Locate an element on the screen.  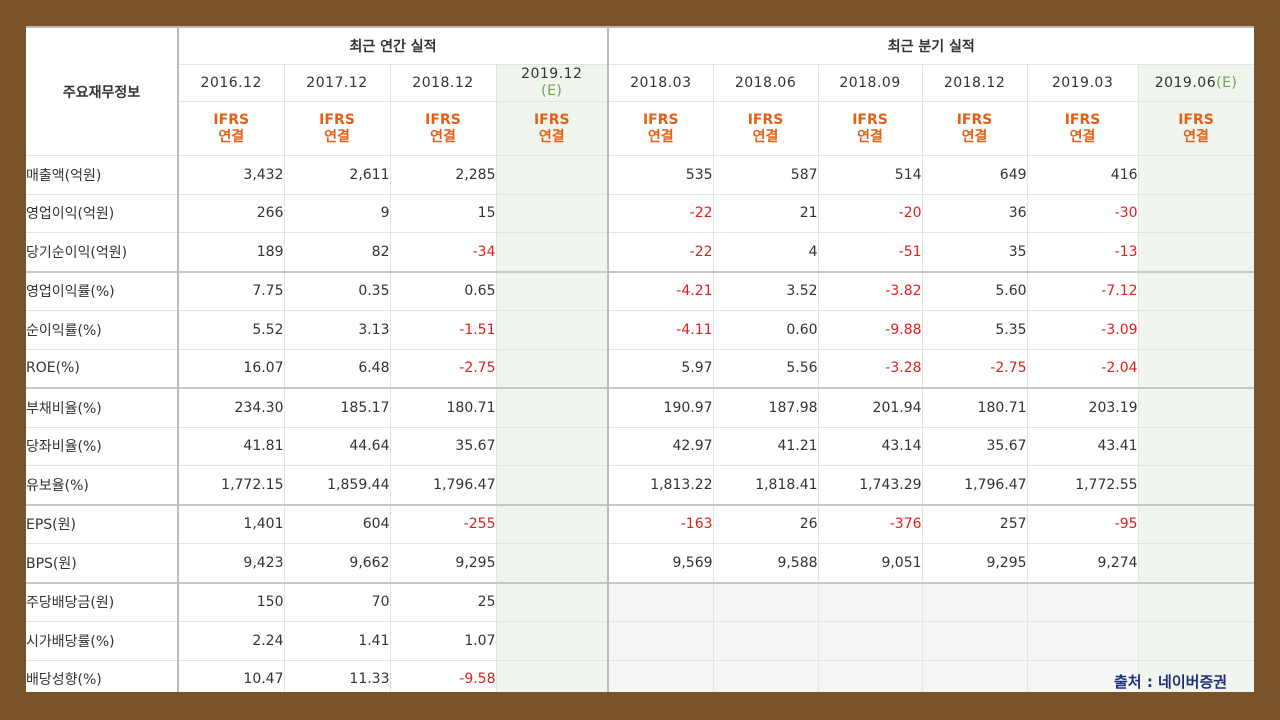
table-cell: 2,611 is located at coordinates (337, 175).